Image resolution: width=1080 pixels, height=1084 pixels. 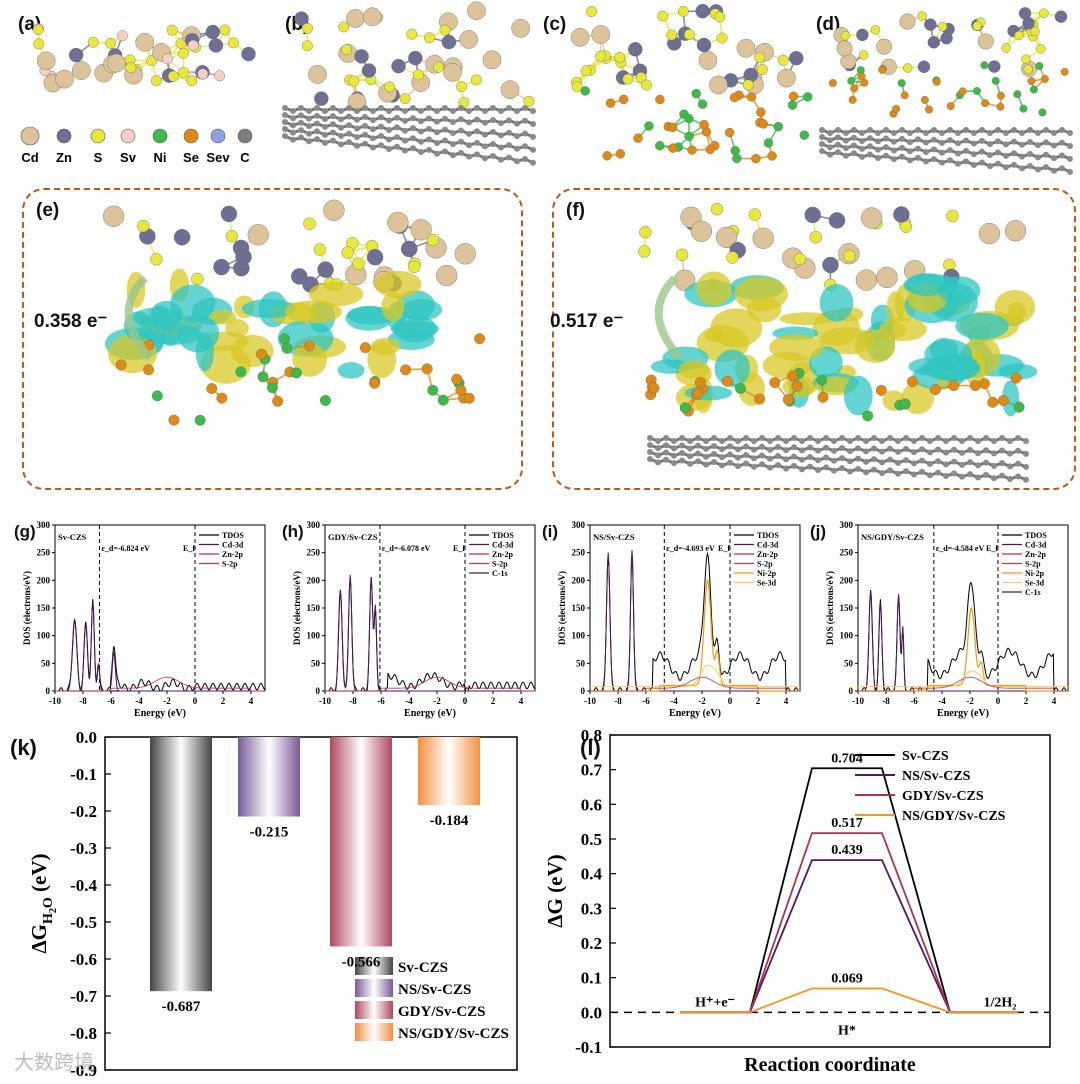 What do you see at coordinates (465, 701) in the screenshot?
I see `dos-xtick-label: 0` at bounding box center [465, 701].